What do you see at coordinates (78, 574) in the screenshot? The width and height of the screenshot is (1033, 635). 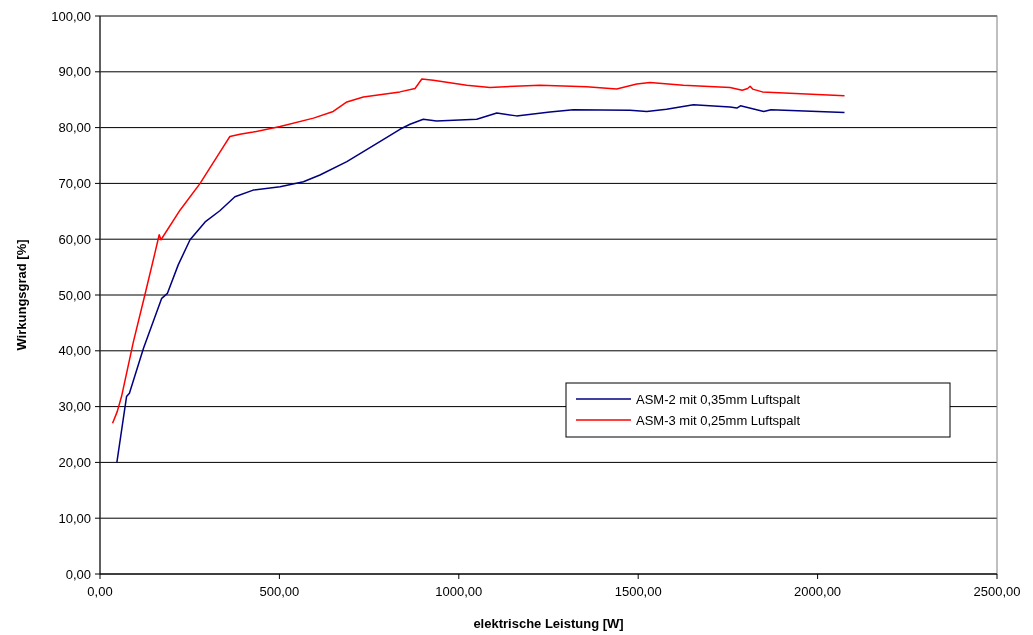 I see `y-tick-label: 0,00` at bounding box center [78, 574].